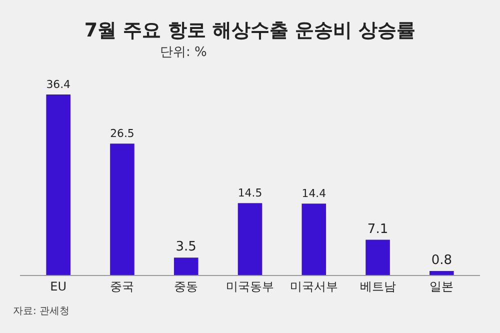  I want to click on data-label: 3.5, so click(186, 247).